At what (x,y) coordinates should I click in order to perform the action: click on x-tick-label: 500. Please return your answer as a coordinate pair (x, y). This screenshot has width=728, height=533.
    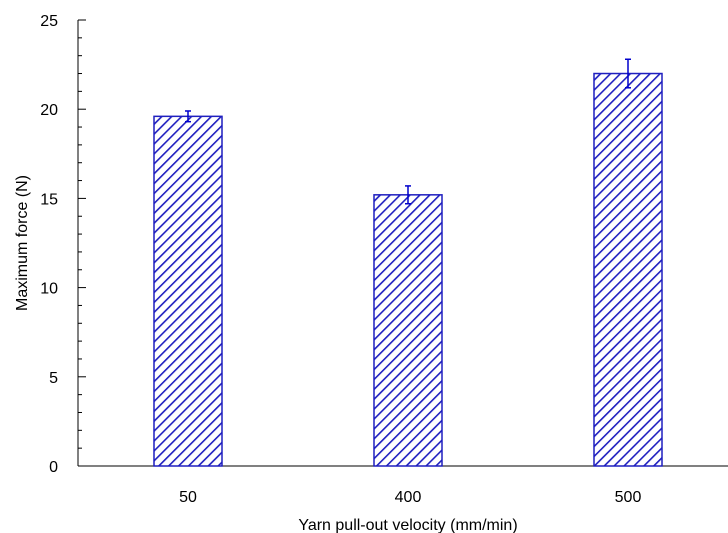
    Looking at the image, I should click on (628, 497).